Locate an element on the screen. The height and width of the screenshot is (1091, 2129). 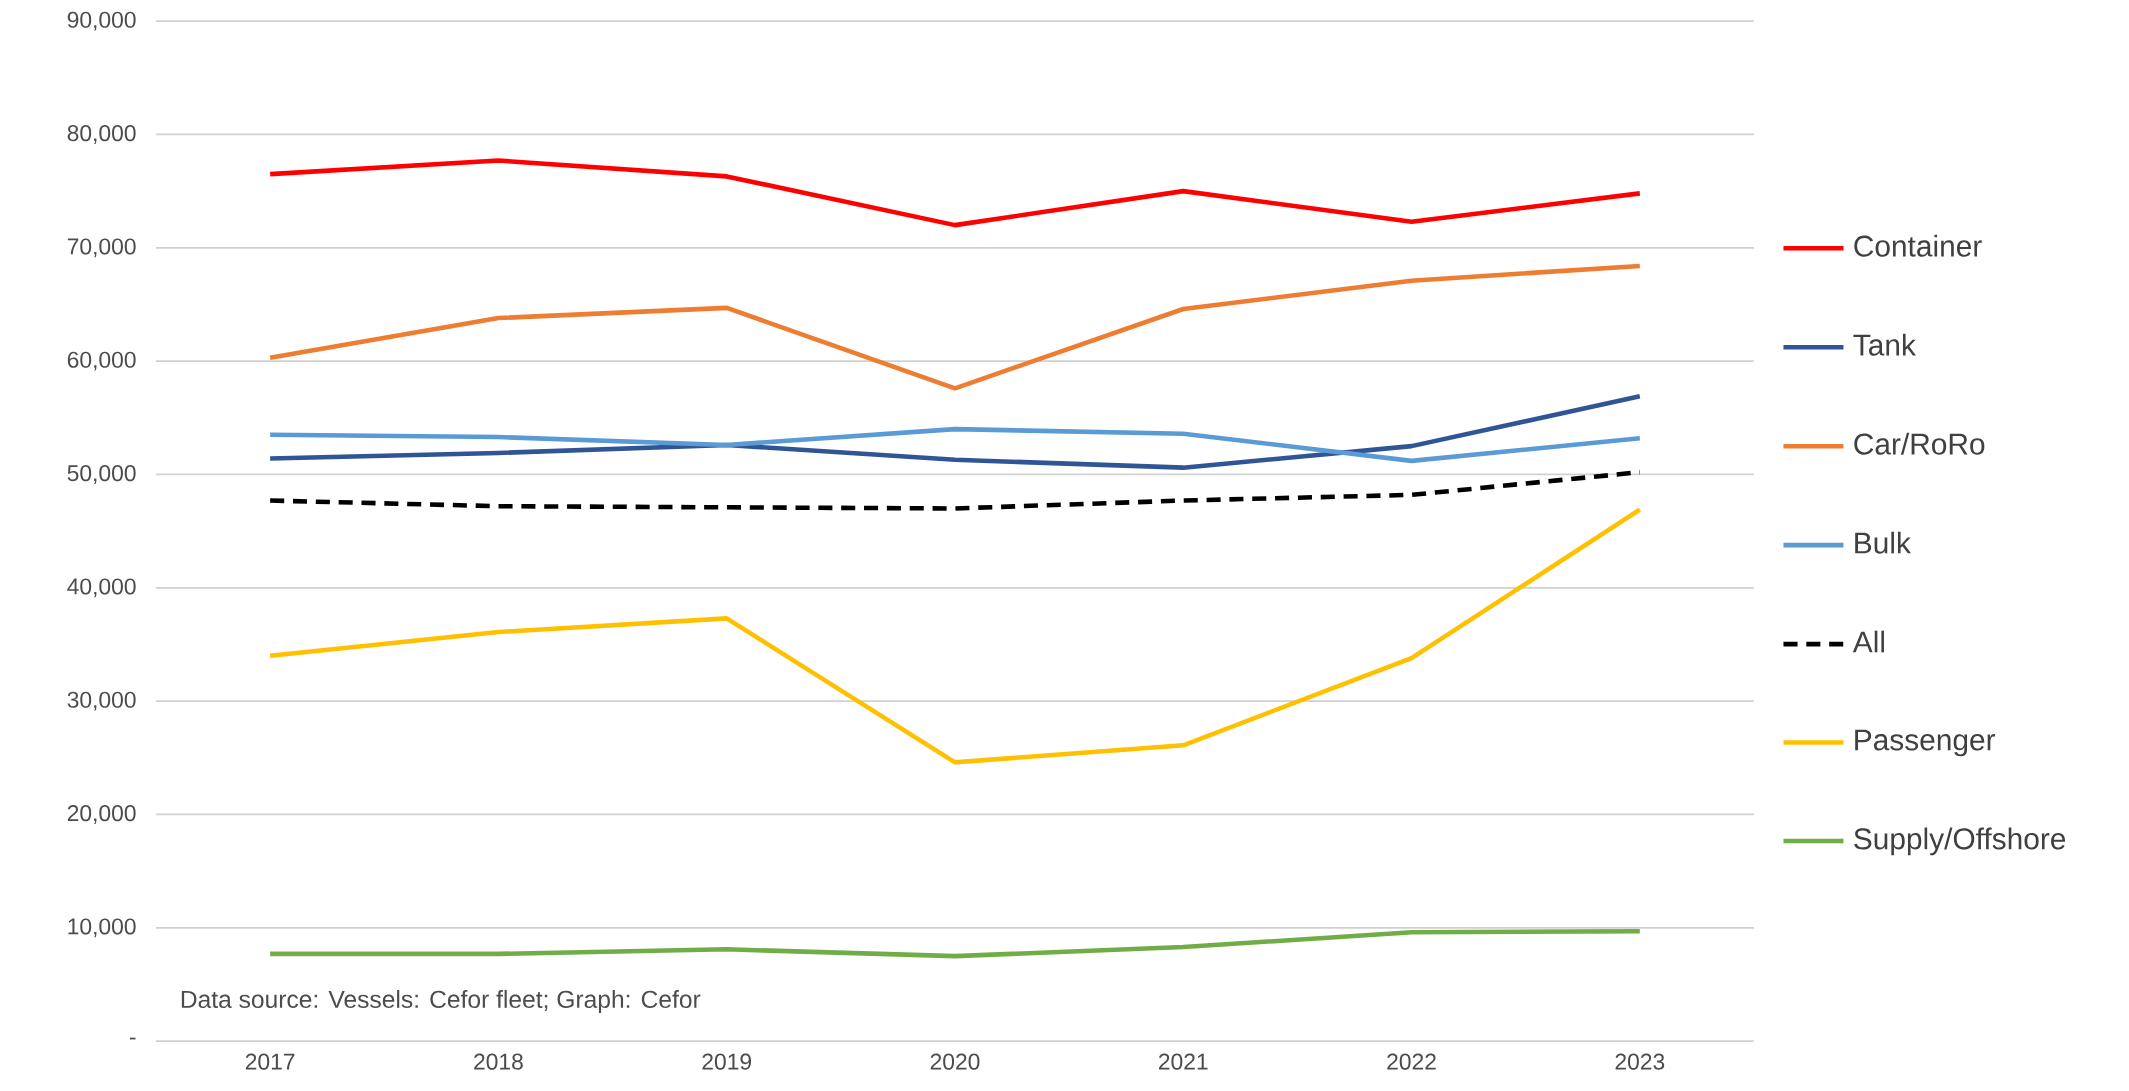
legend-label: Car/RoRo is located at coordinates (1919, 443).